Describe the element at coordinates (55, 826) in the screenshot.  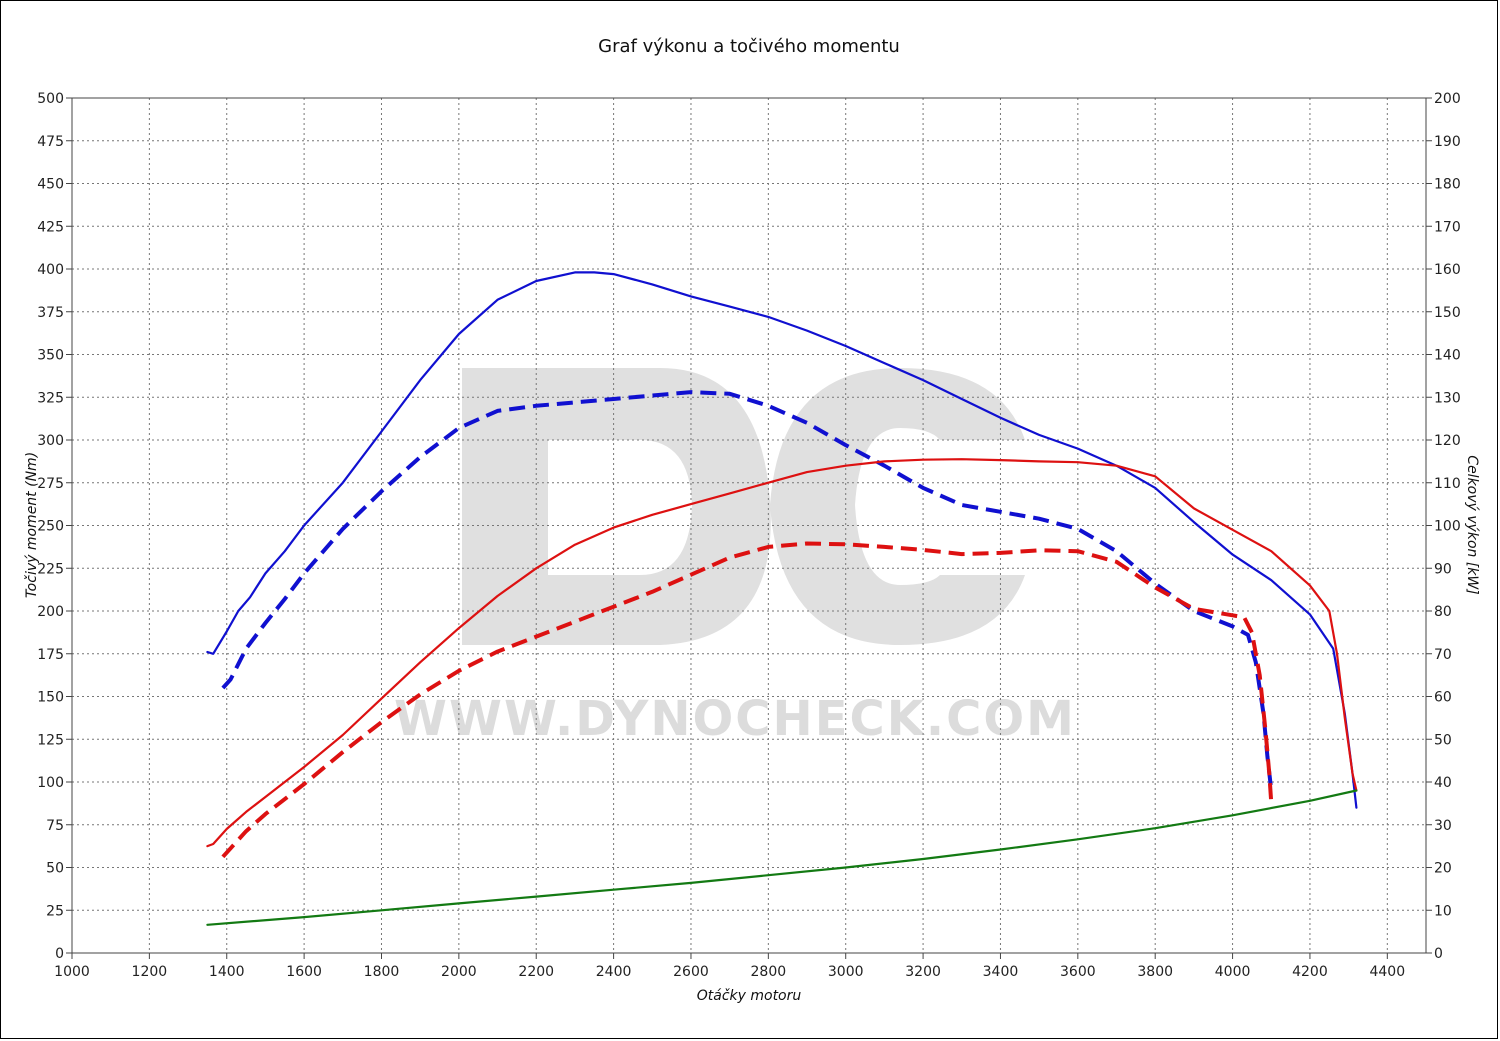
I see `y-tick-label-left: 75` at that location.